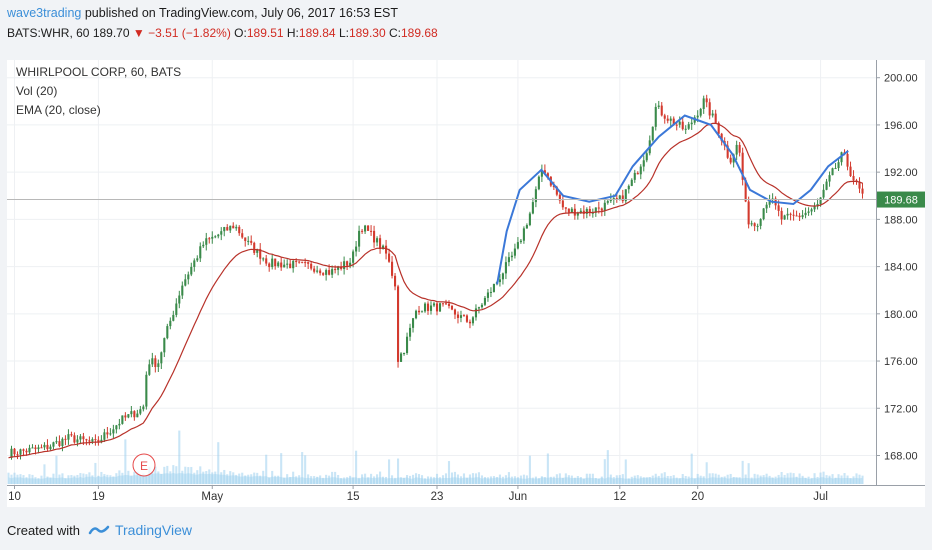 The height and width of the screenshot is (550, 932). Describe the element at coordinates (901, 268) in the screenshot. I see `price-tick-label: 184.00` at that location.